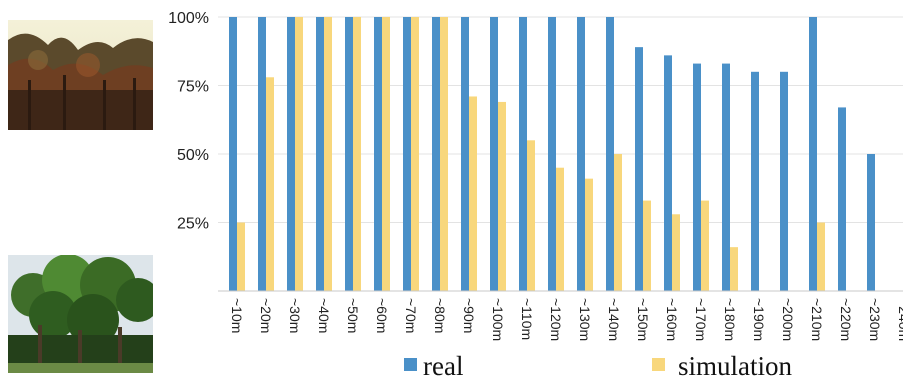 The width and height of the screenshot is (903, 382). Describe the element at coordinates (324, 315) in the screenshot. I see `x-tick-label: ~40m` at that location.